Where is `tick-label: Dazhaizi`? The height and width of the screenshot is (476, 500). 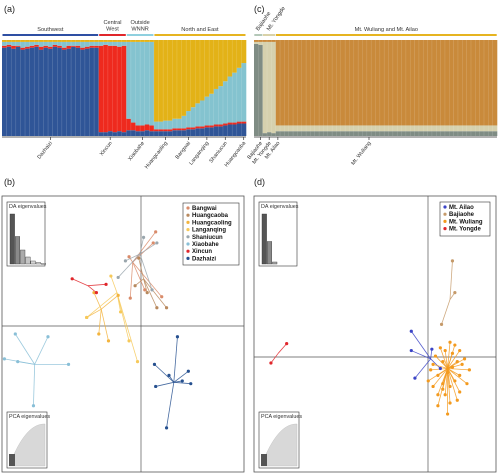
tick-label: Dazhaizi is located at coordinates (44, 151).